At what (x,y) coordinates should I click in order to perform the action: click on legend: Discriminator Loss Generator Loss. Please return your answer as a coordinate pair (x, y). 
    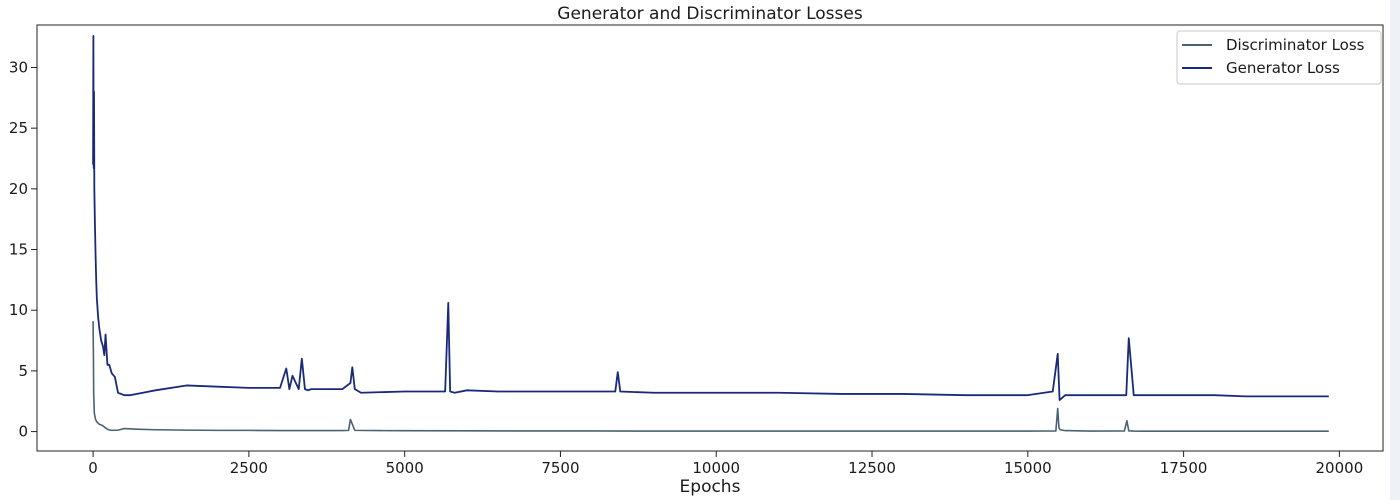
    Looking at the image, I should click on (1279, 57).